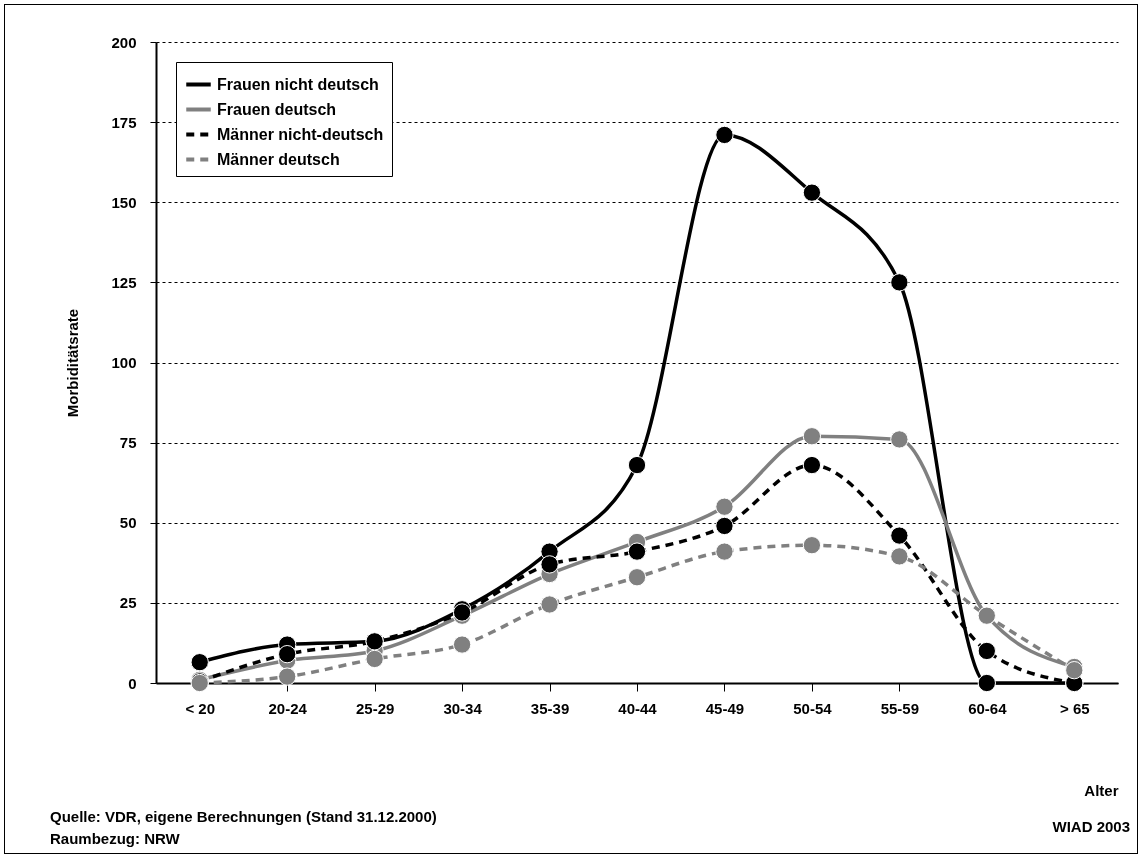 The height and width of the screenshot is (859, 1144). What do you see at coordinates (550, 708) in the screenshot?
I see `x-tick-label: 35-39` at bounding box center [550, 708].